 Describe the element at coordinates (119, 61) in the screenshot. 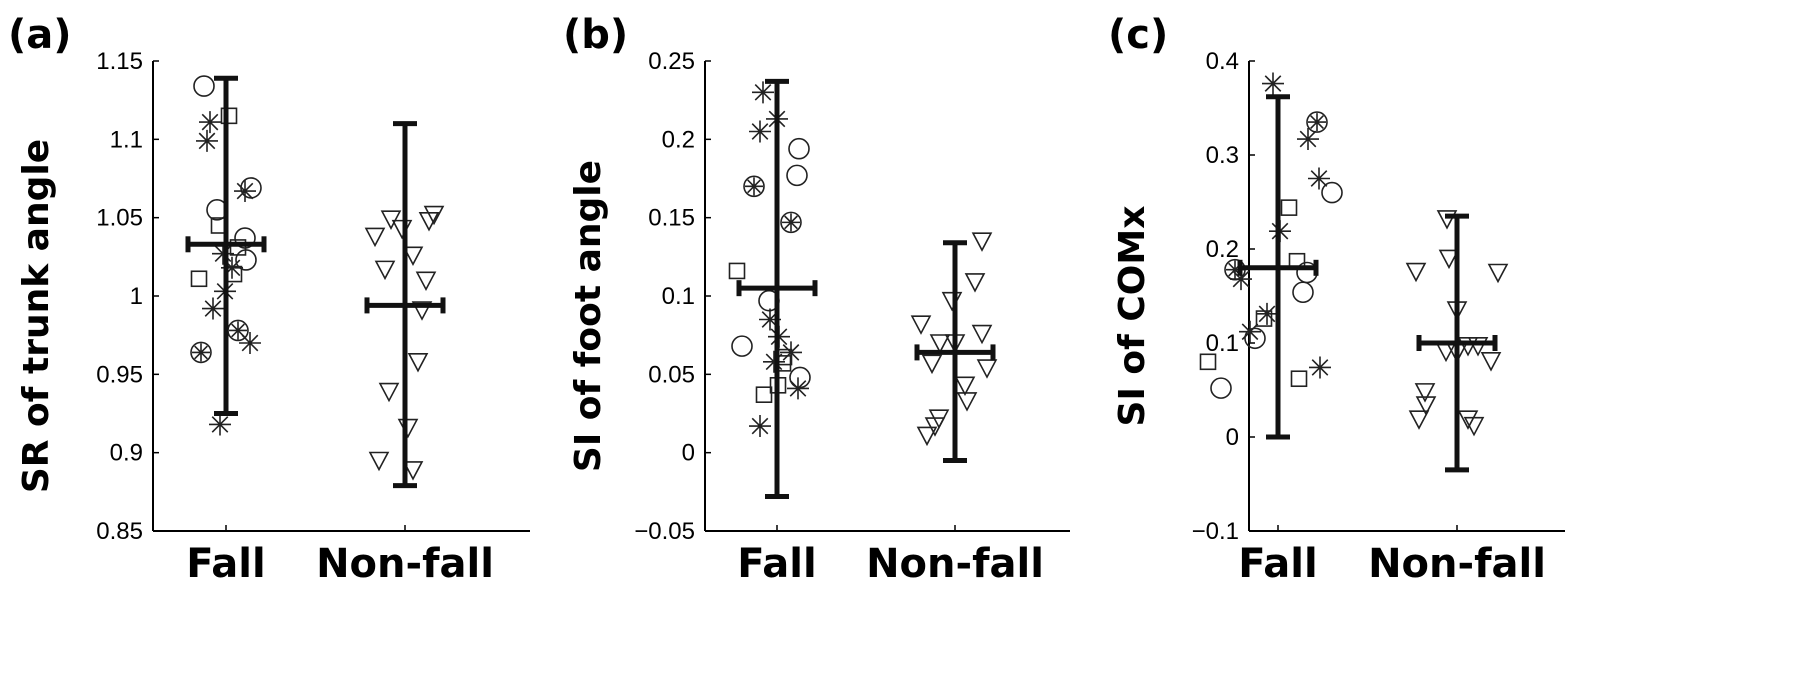

I see `y-tick-label: 1.15` at that location.